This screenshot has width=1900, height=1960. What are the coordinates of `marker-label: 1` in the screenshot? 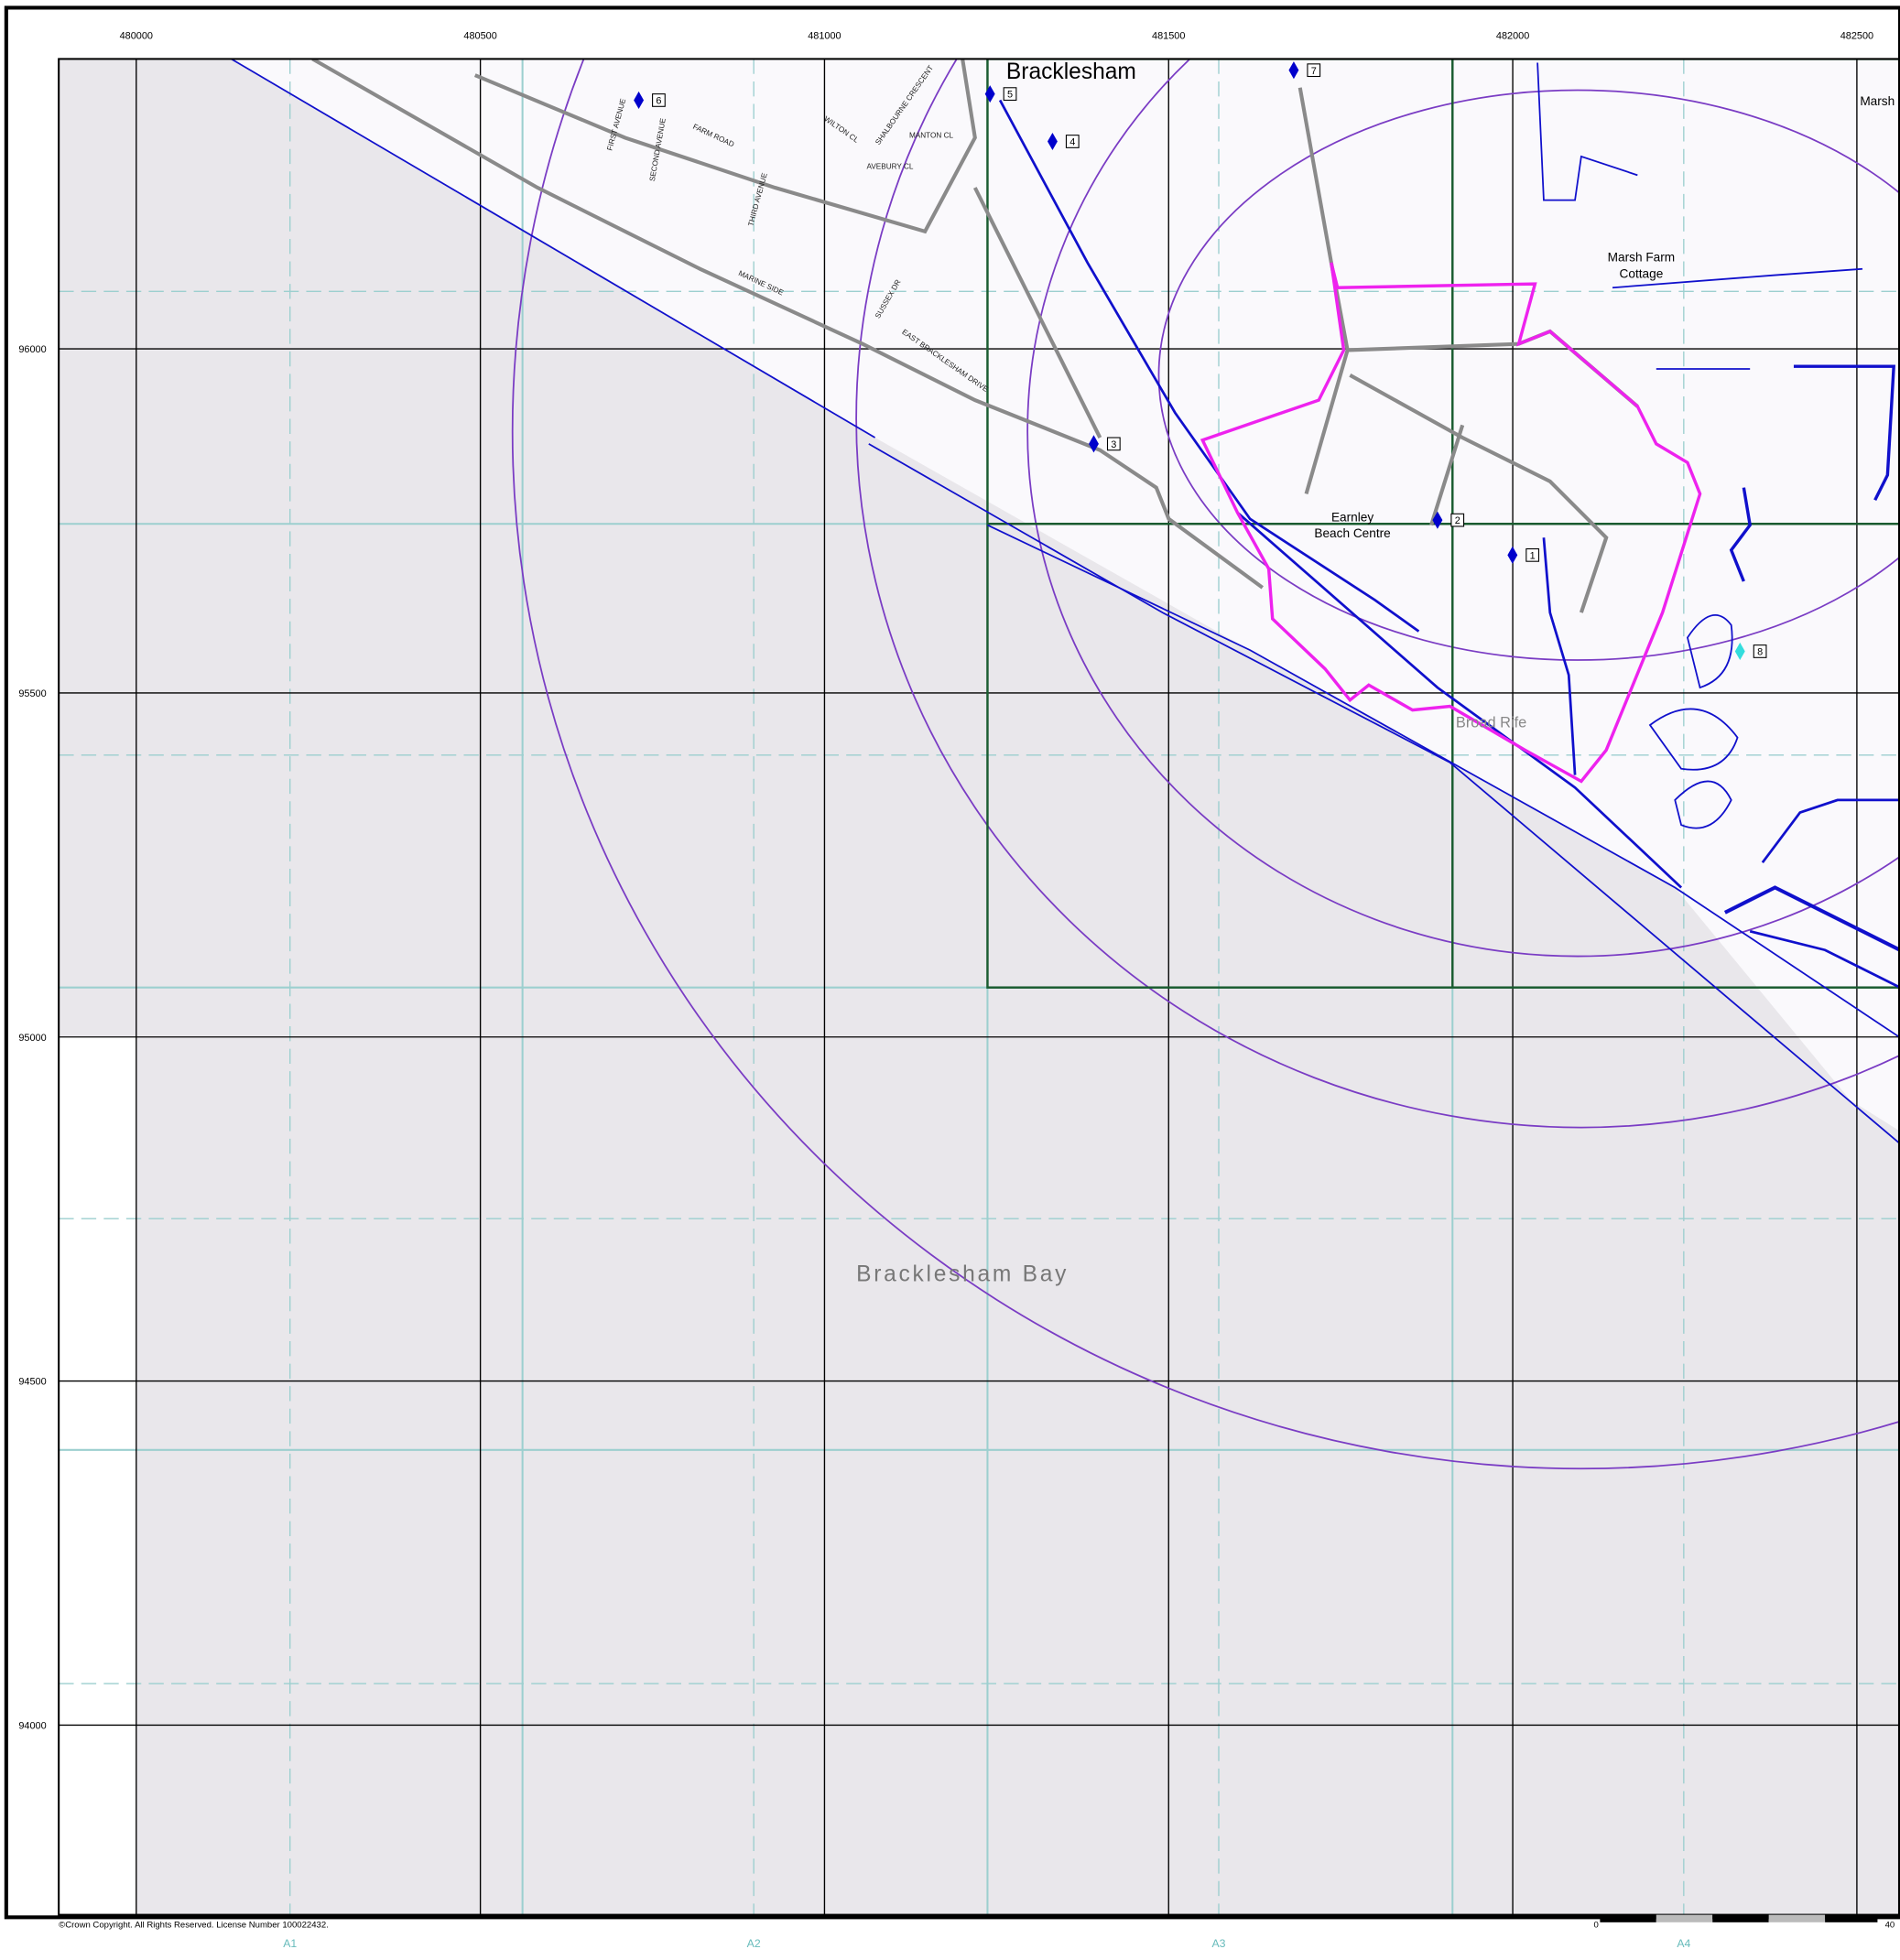 It's located at (1533, 556).